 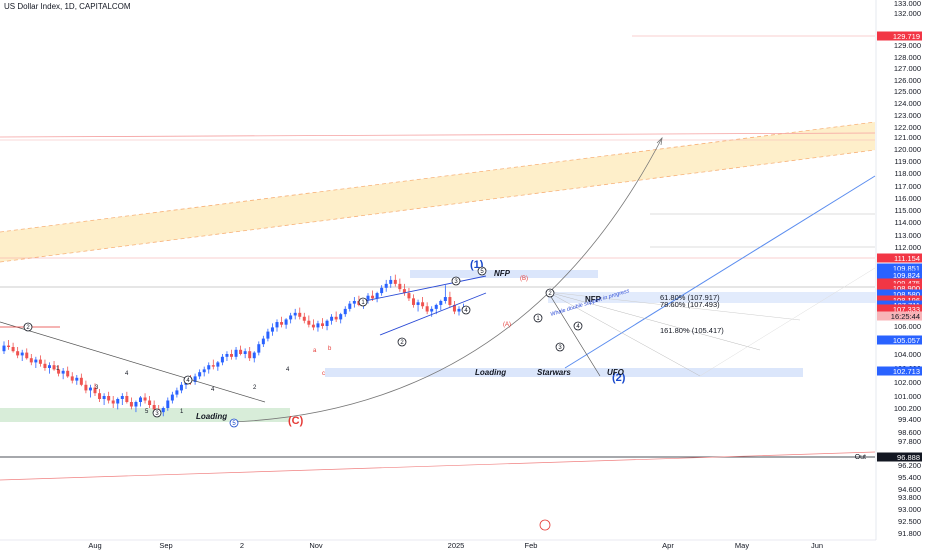 What do you see at coordinates (909, 521) in the screenshot?
I see `y-tick-label: 92.500` at bounding box center [909, 521].